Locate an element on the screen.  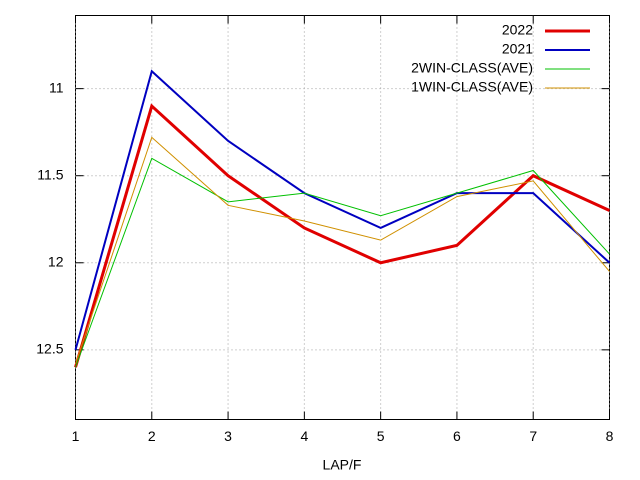
x-tick-label: 5 is located at coordinates (381, 436).